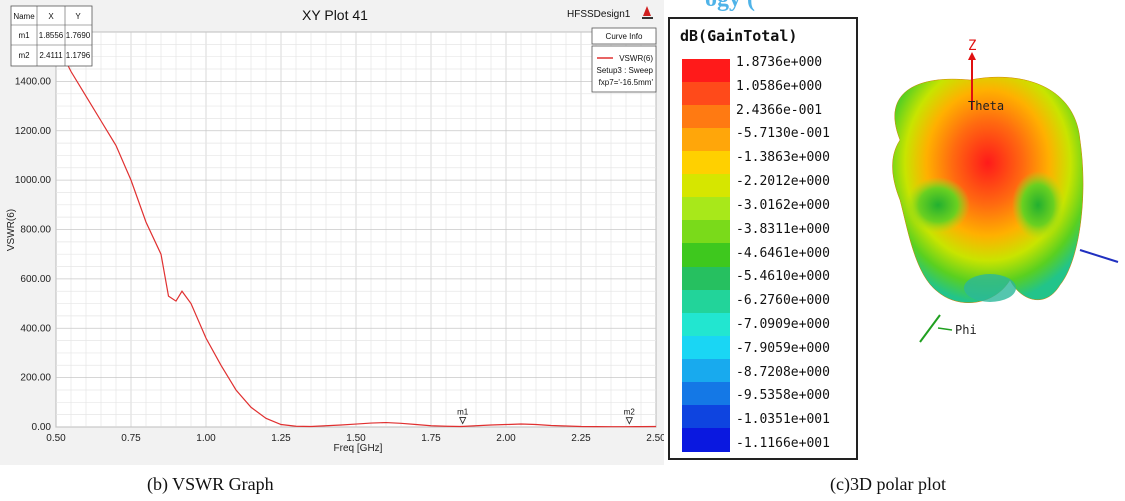 The width and height of the screenshot is (1125, 501). I want to click on y-tick-label: 0.00, so click(42, 427).